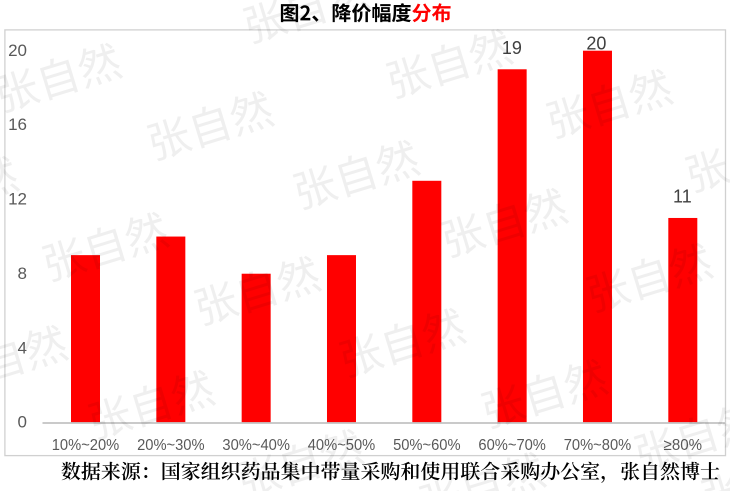  I want to click on svg-text: 20%~30%, so click(171, 445).